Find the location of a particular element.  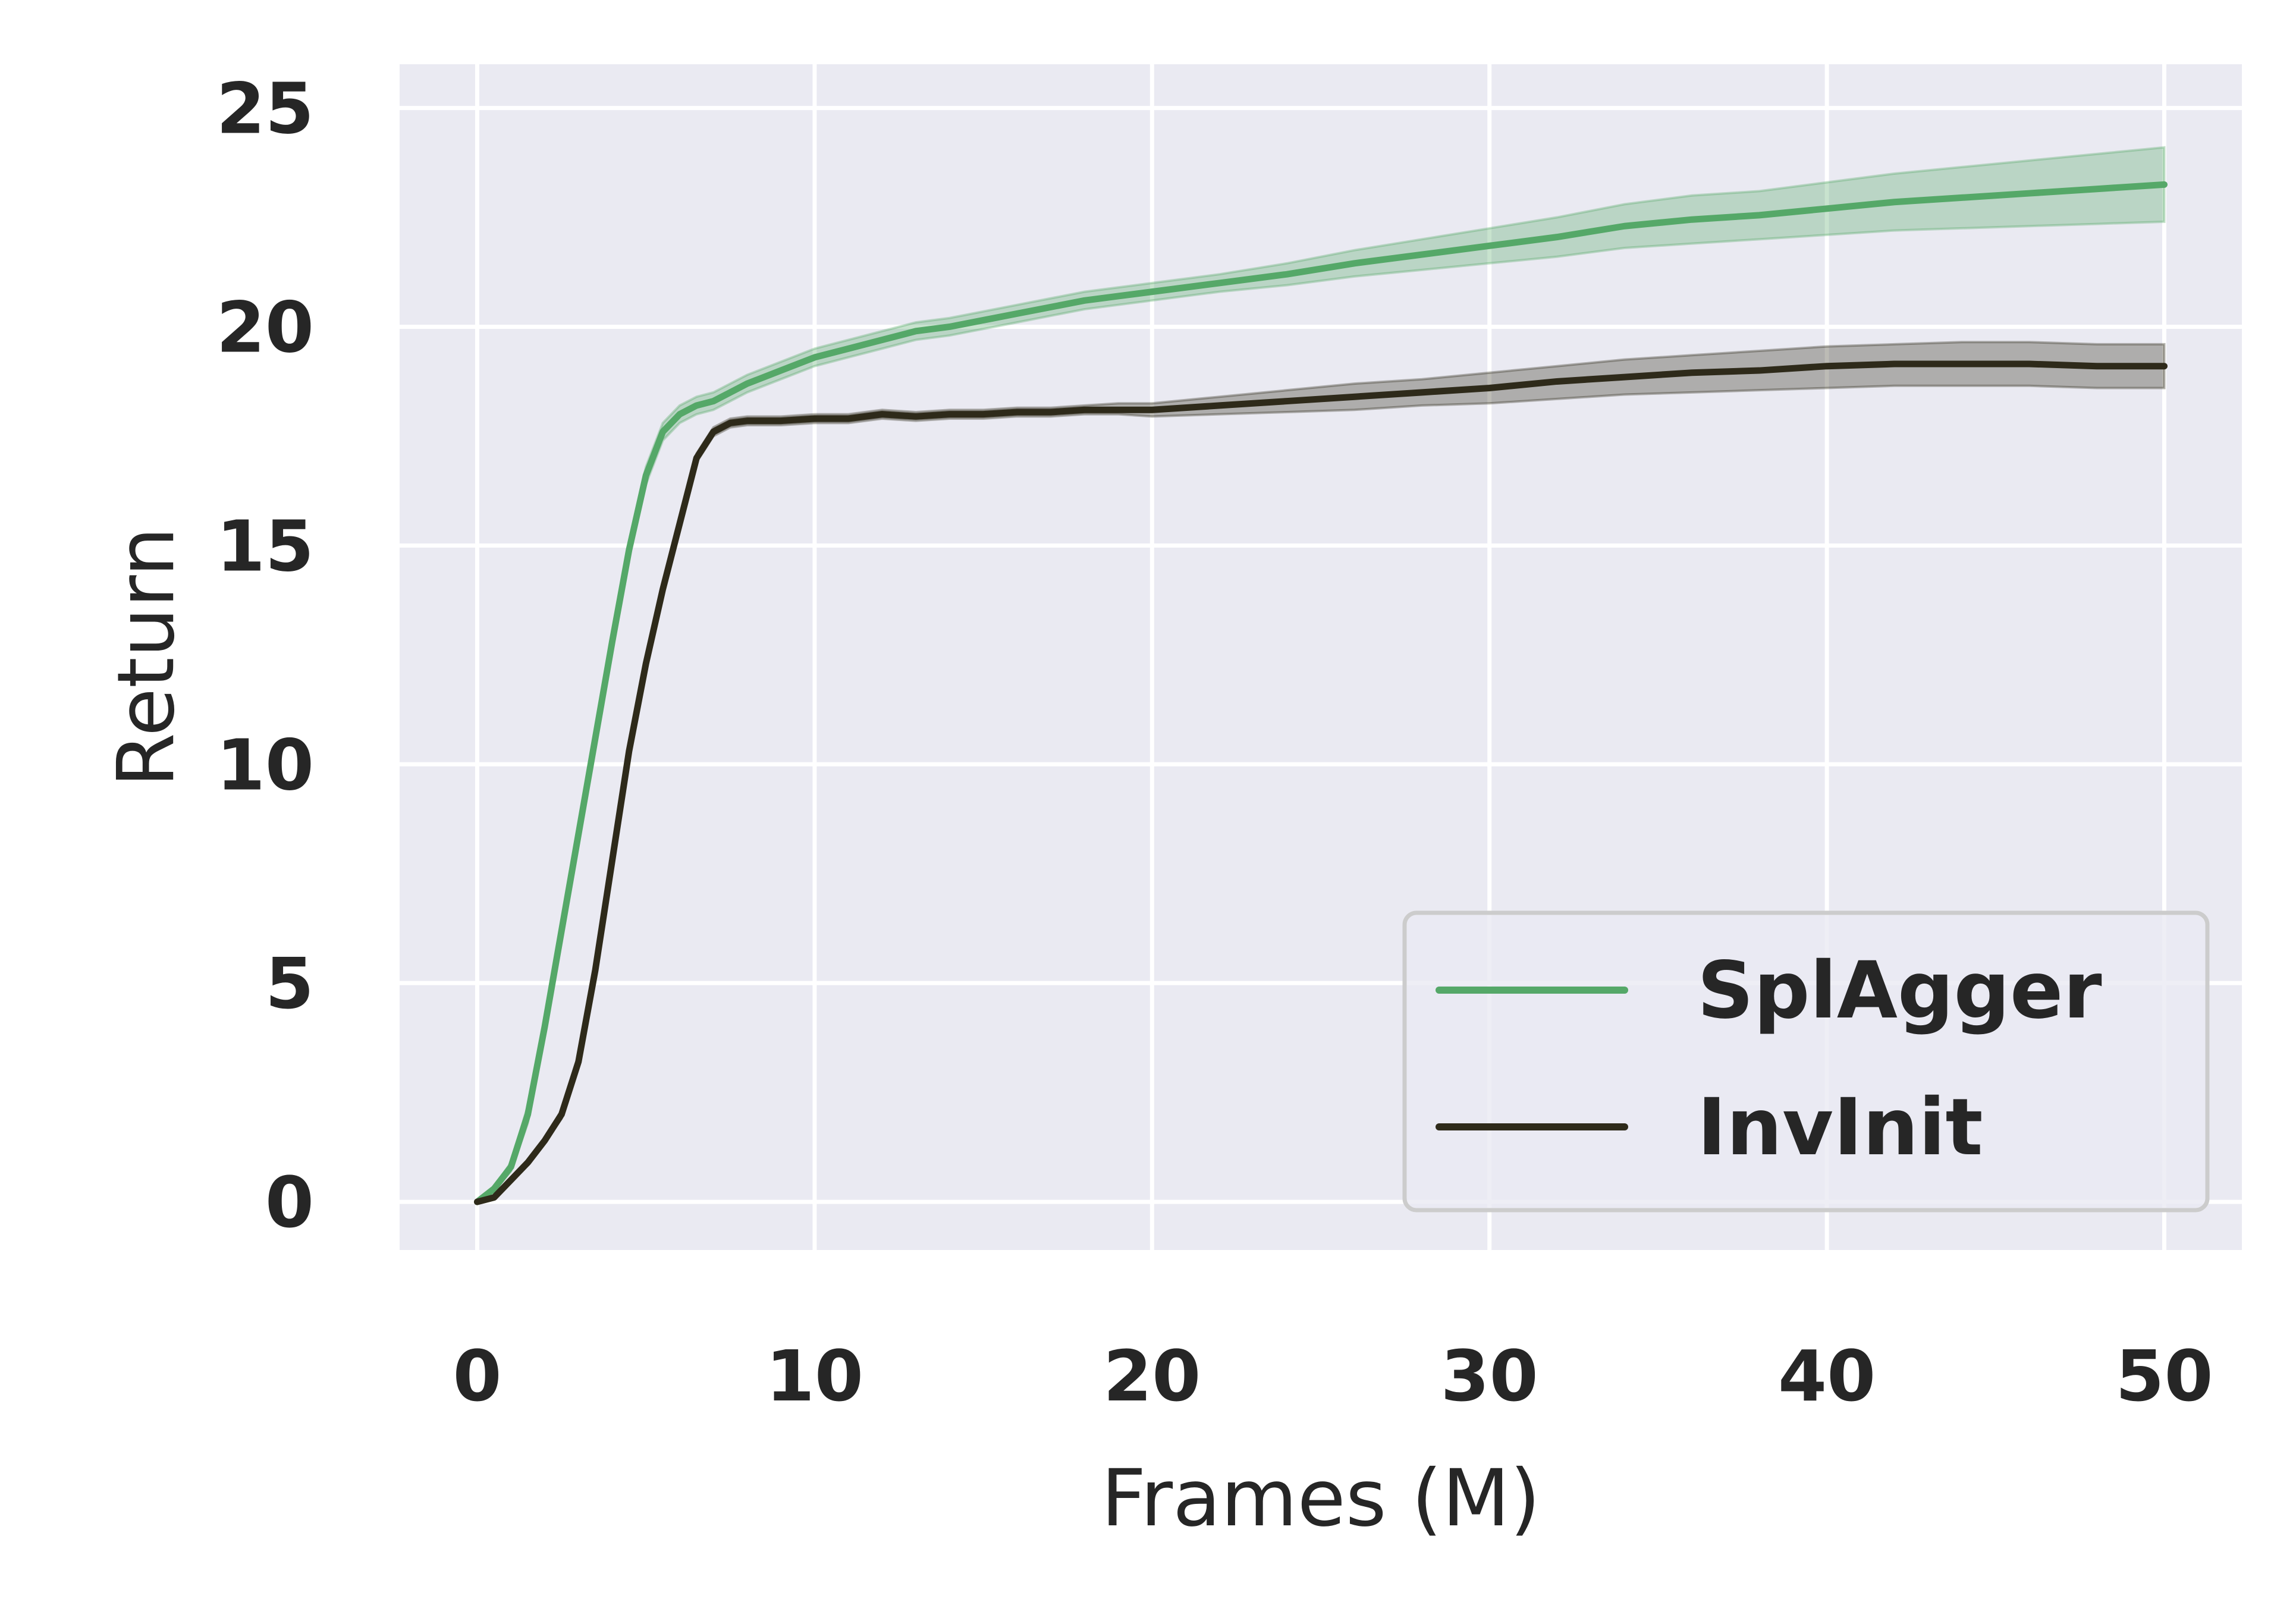

y-tick-label: 5 is located at coordinates (289, 984).